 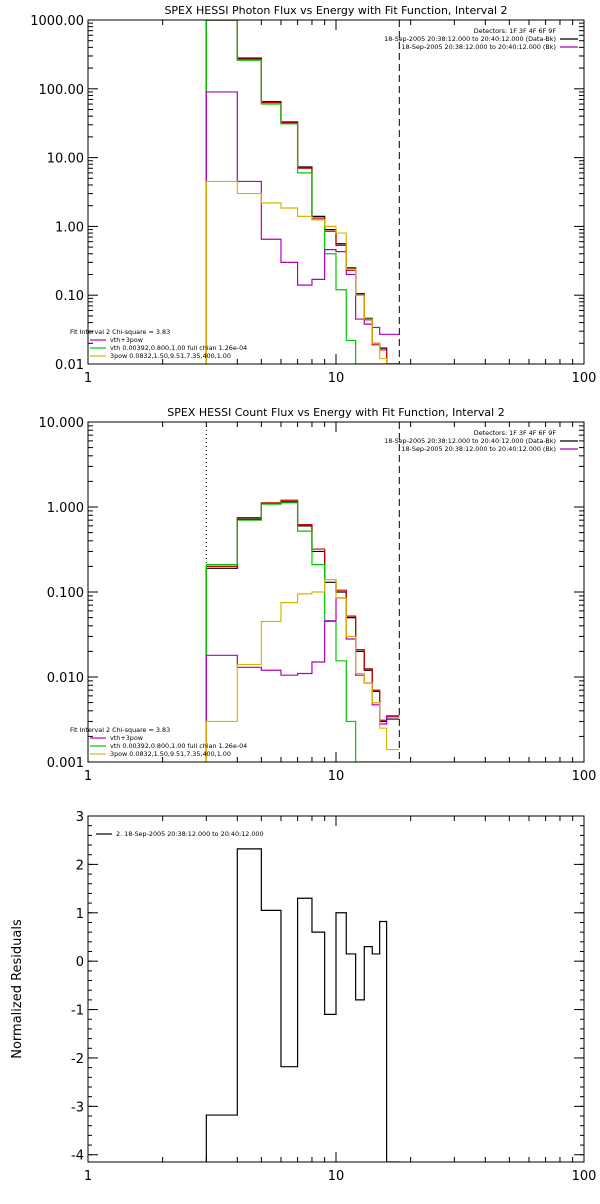 What do you see at coordinates (69, 365) in the screenshot?
I see `photon-y-tick-label: 0.01` at bounding box center [69, 365].